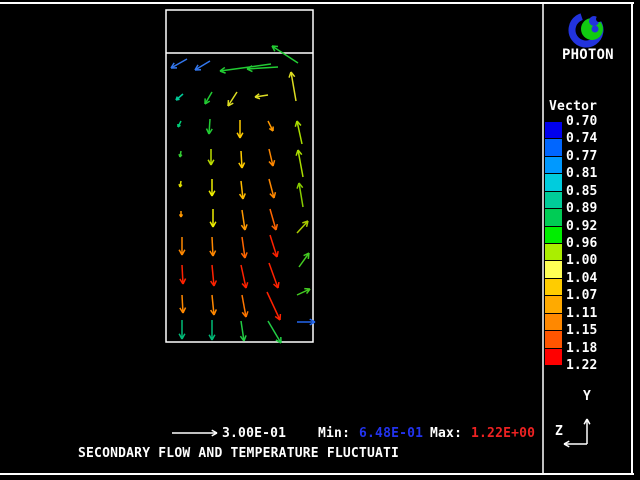  I want to click on legend-value: 1.22, so click(582, 366).